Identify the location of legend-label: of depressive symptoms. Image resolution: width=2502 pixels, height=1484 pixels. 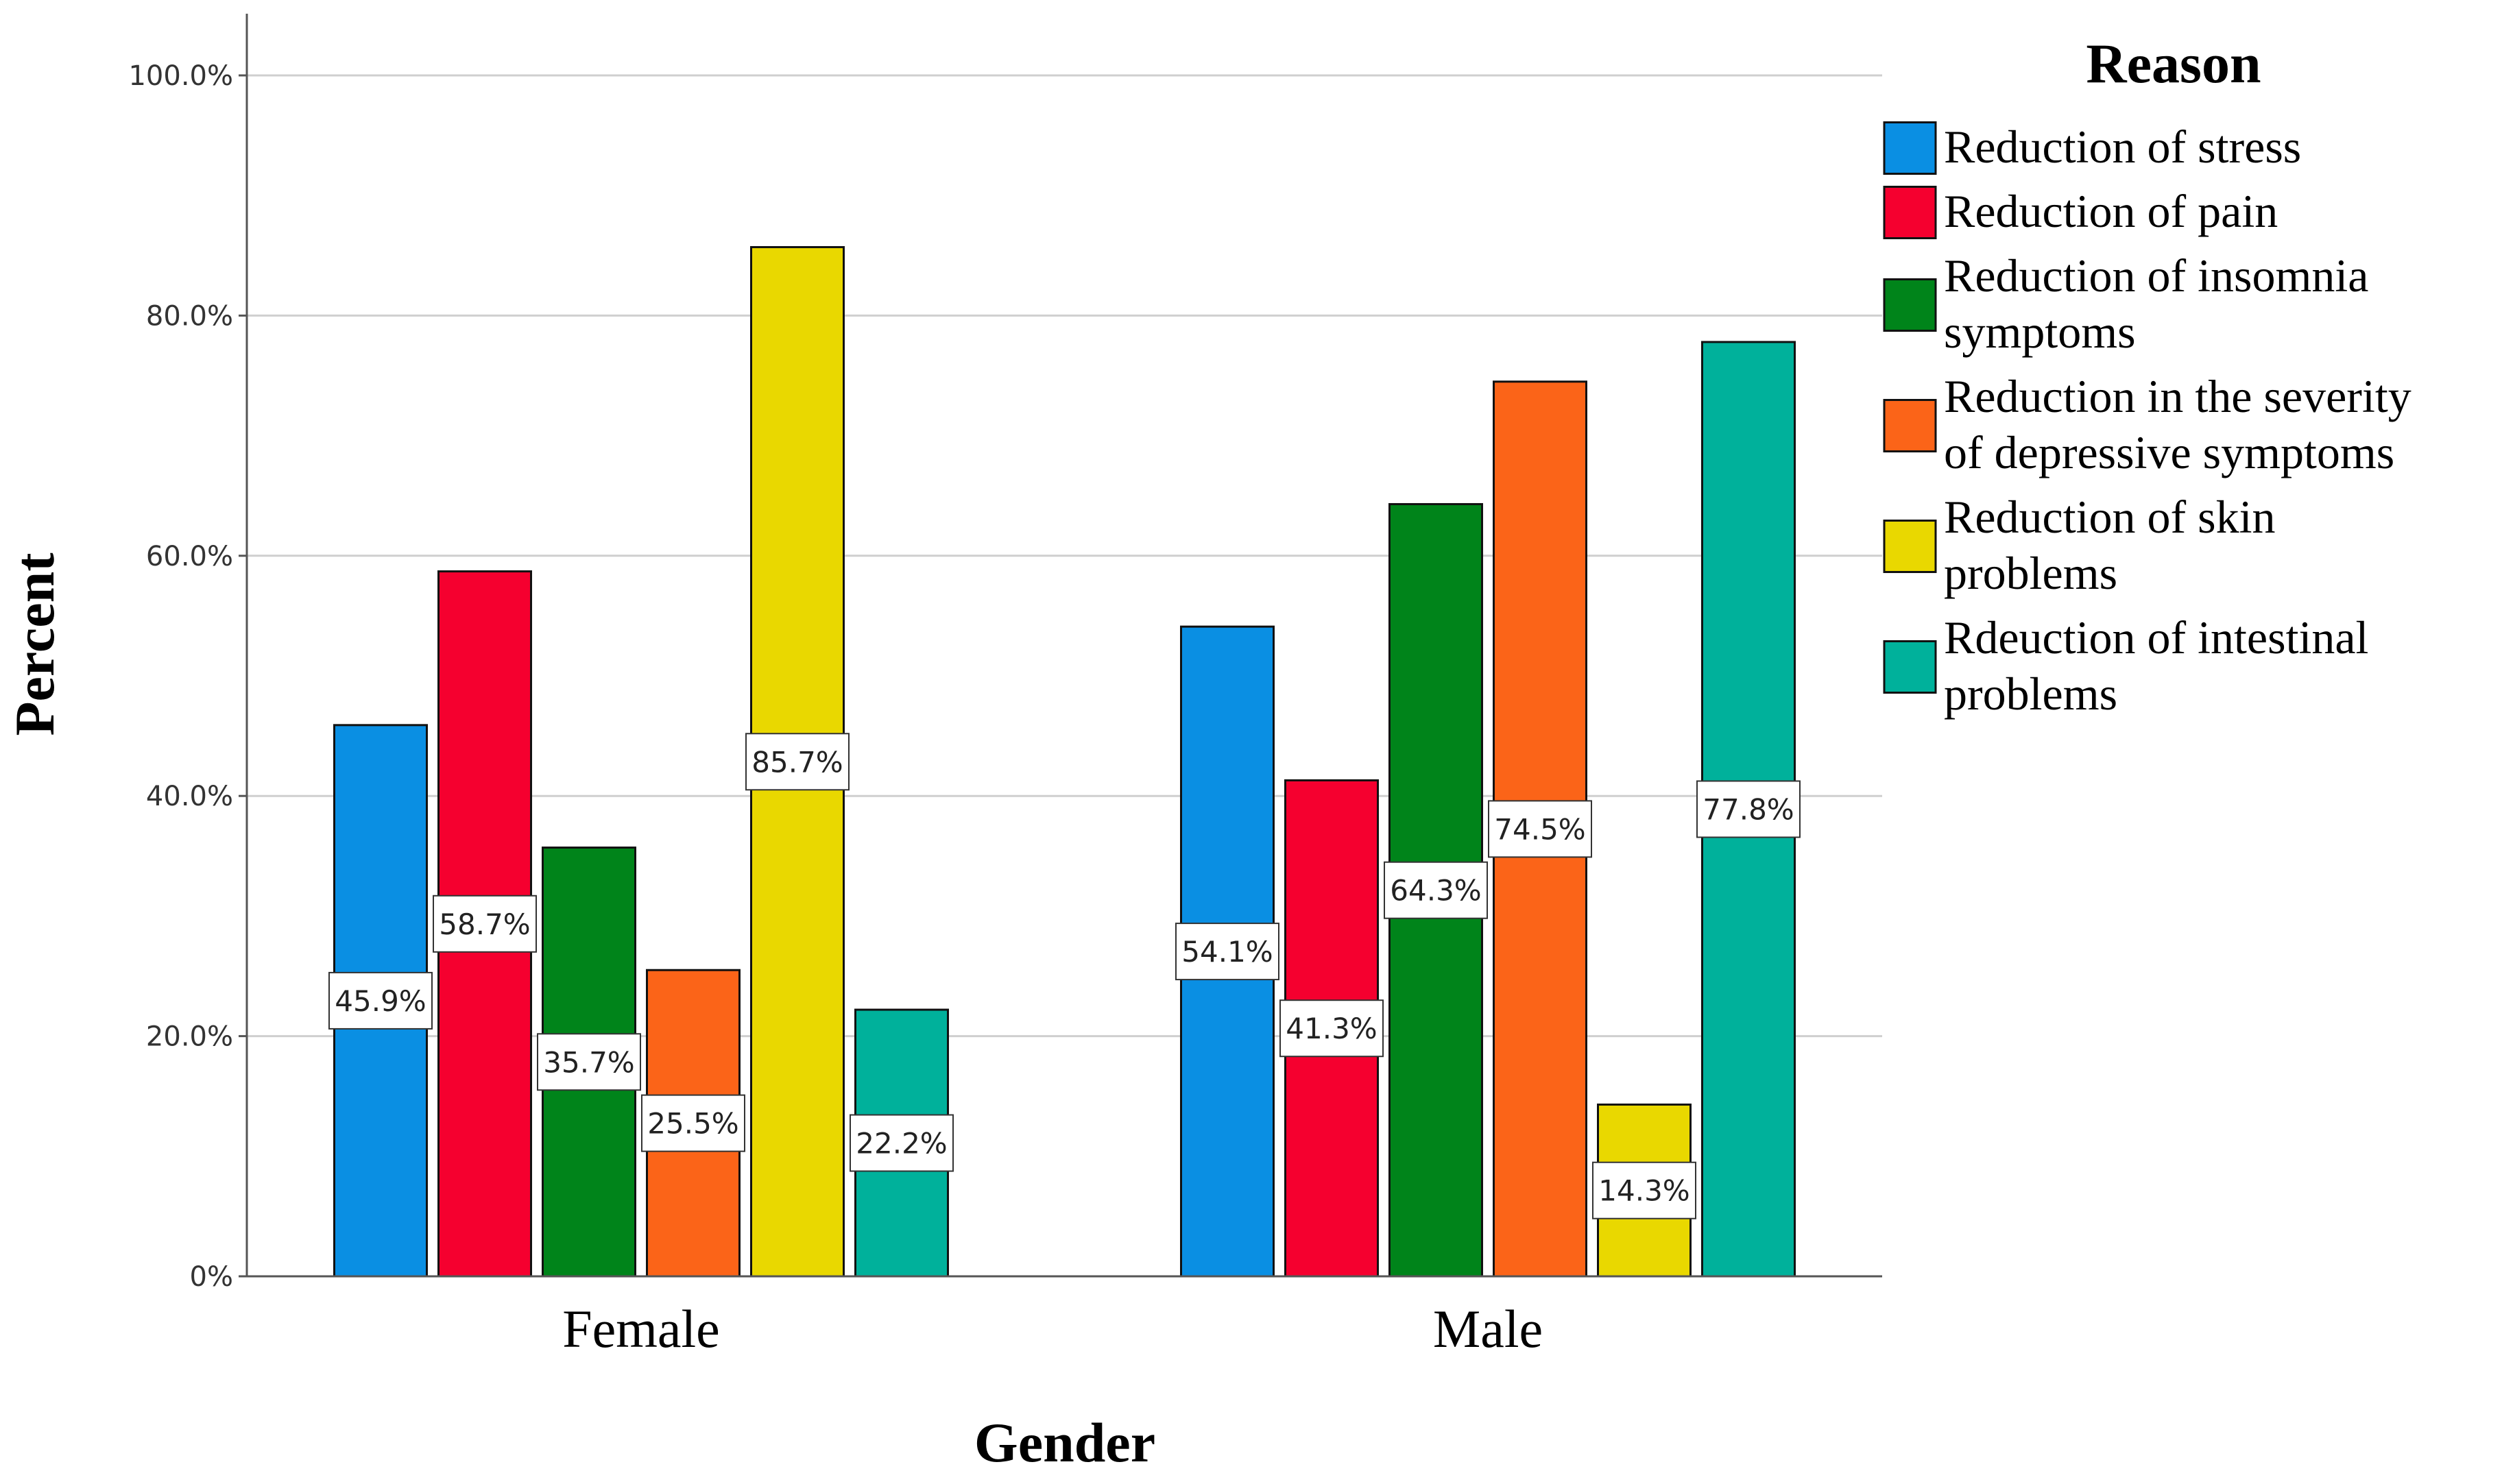
(2169, 452).